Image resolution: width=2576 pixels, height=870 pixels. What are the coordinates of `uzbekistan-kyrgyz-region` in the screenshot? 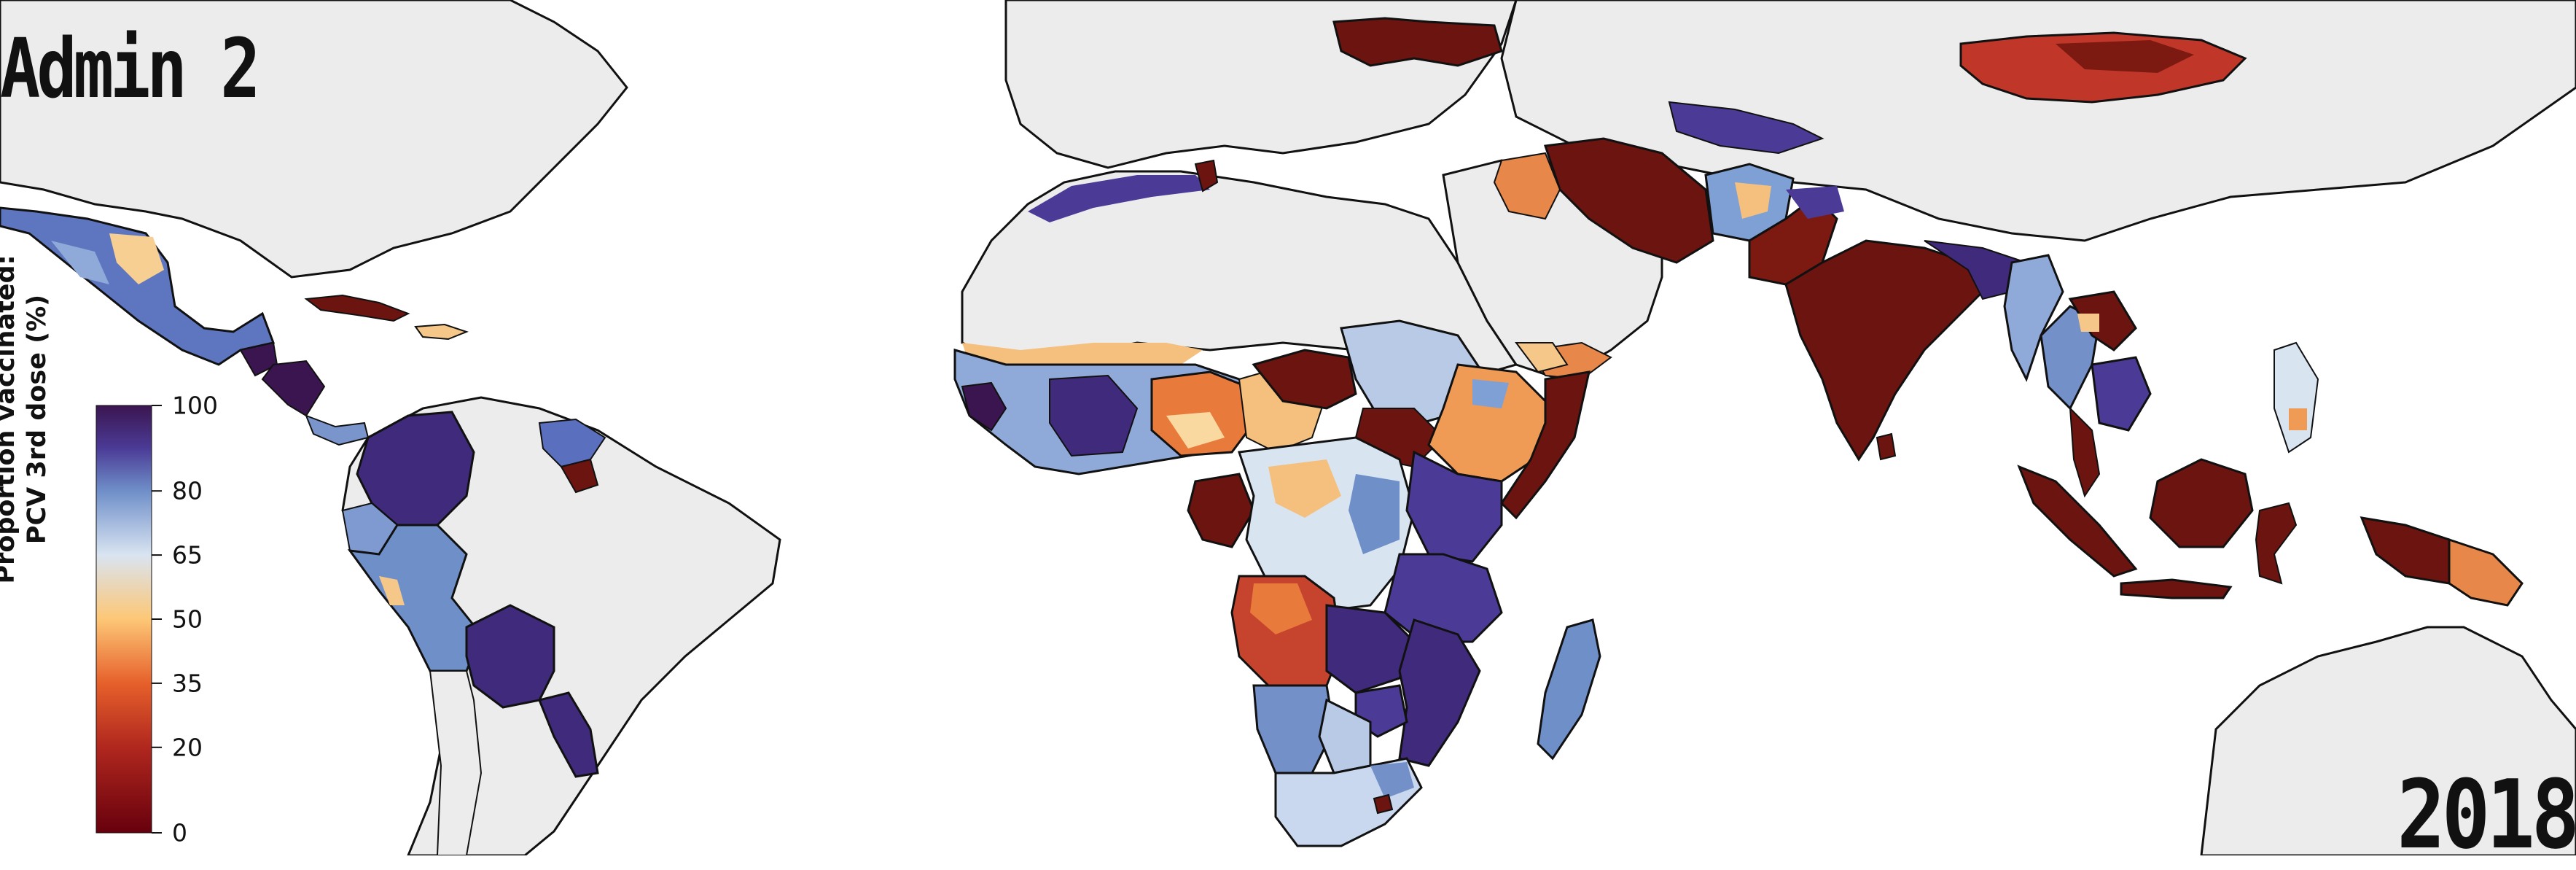 It's located at (1746, 128).